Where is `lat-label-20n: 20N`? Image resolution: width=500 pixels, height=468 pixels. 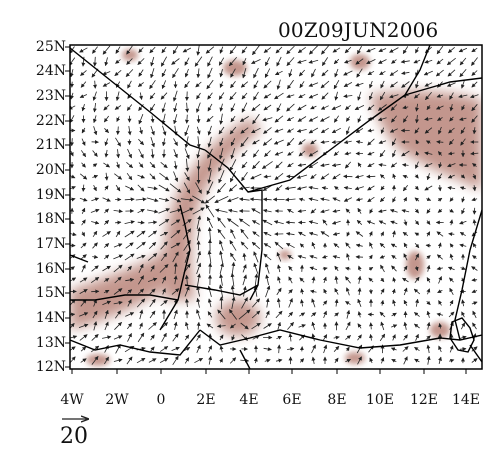 lat-label-20n: 20N is located at coordinates (50, 170).